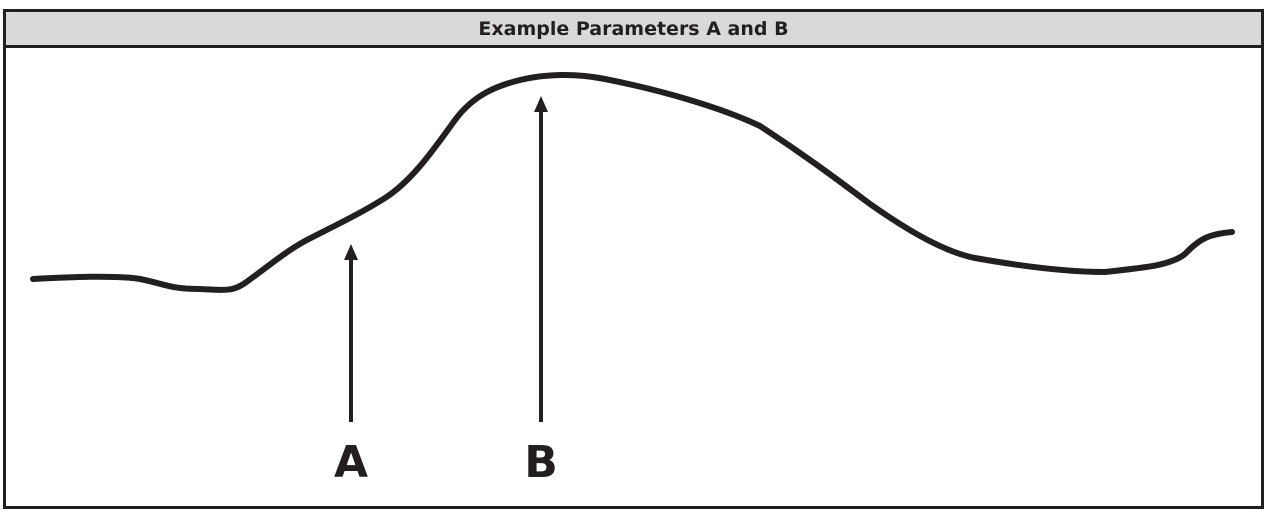  Describe the element at coordinates (351, 462) in the screenshot. I see `marker-a-label: A` at that location.